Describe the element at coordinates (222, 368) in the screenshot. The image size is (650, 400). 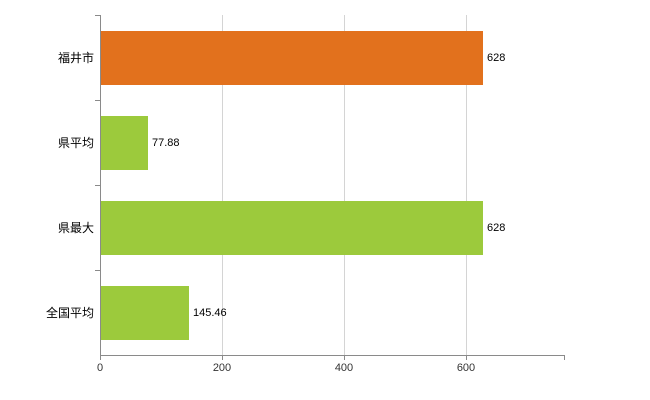
I see `x-axis-label-200: 200` at that location.